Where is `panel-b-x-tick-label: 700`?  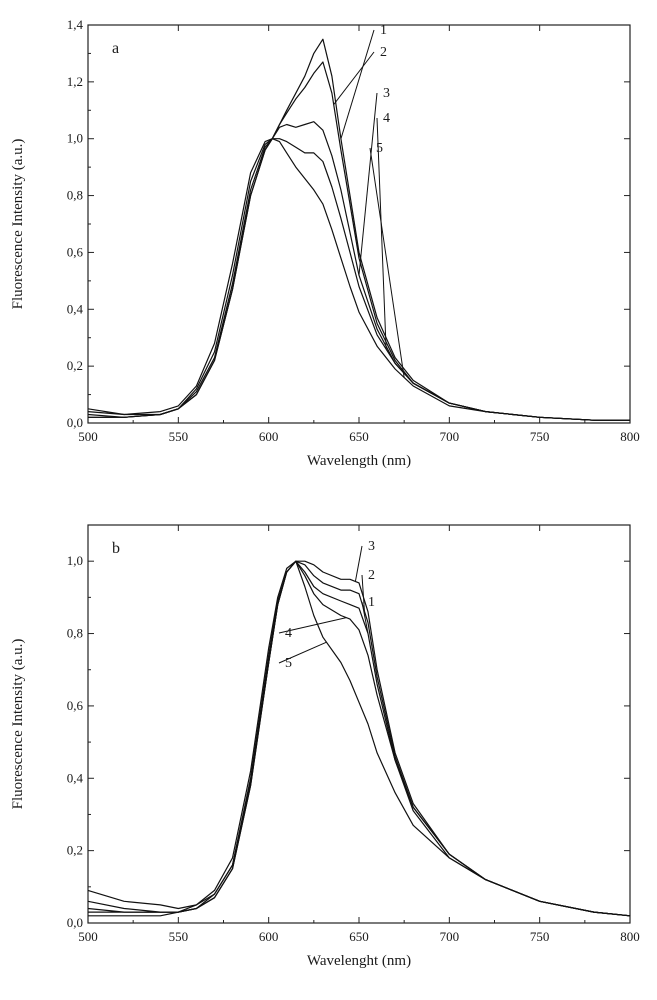 panel-b-x-tick-label: 700 is located at coordinates (450, 936).